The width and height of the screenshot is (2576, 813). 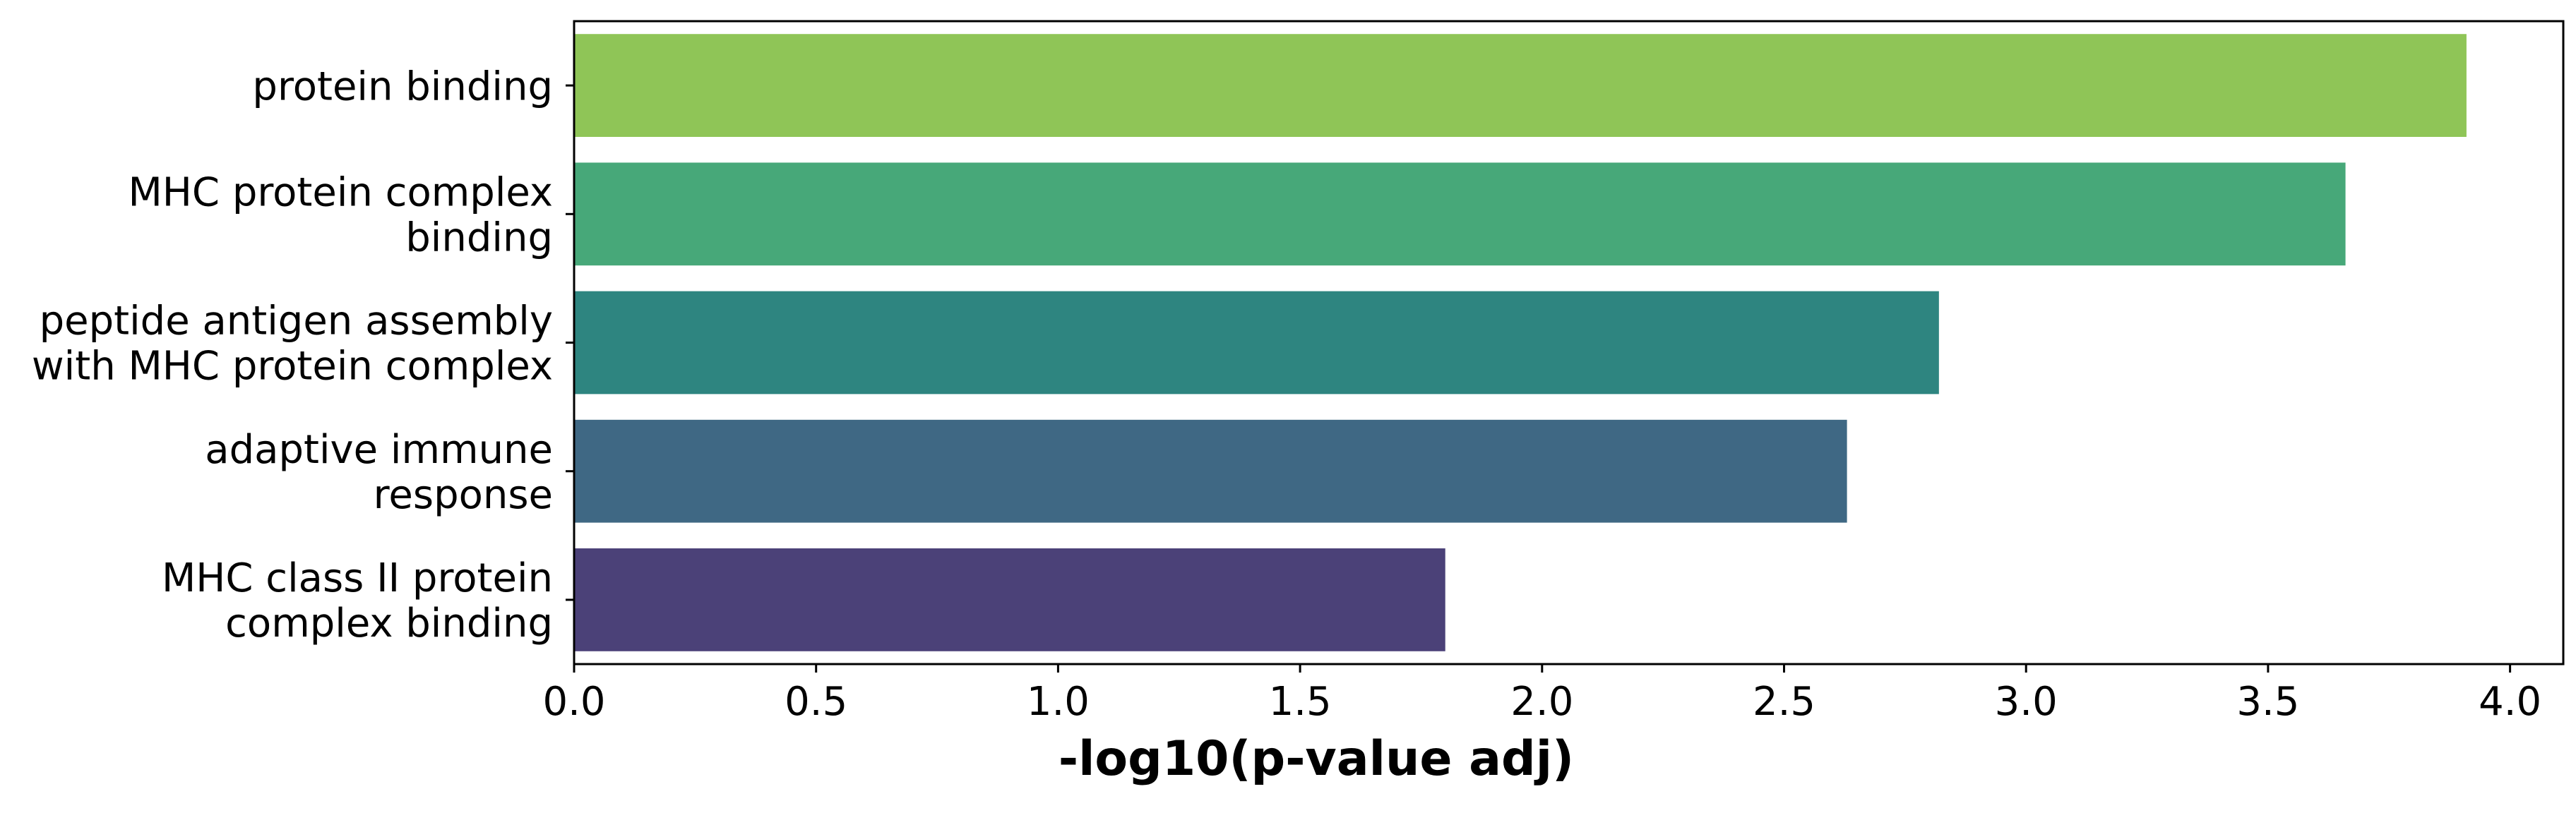 What do you see at coordinates (479, 237) in the screenshot?
I see `y-tick-label: binding` at bounding box center [479, 237].